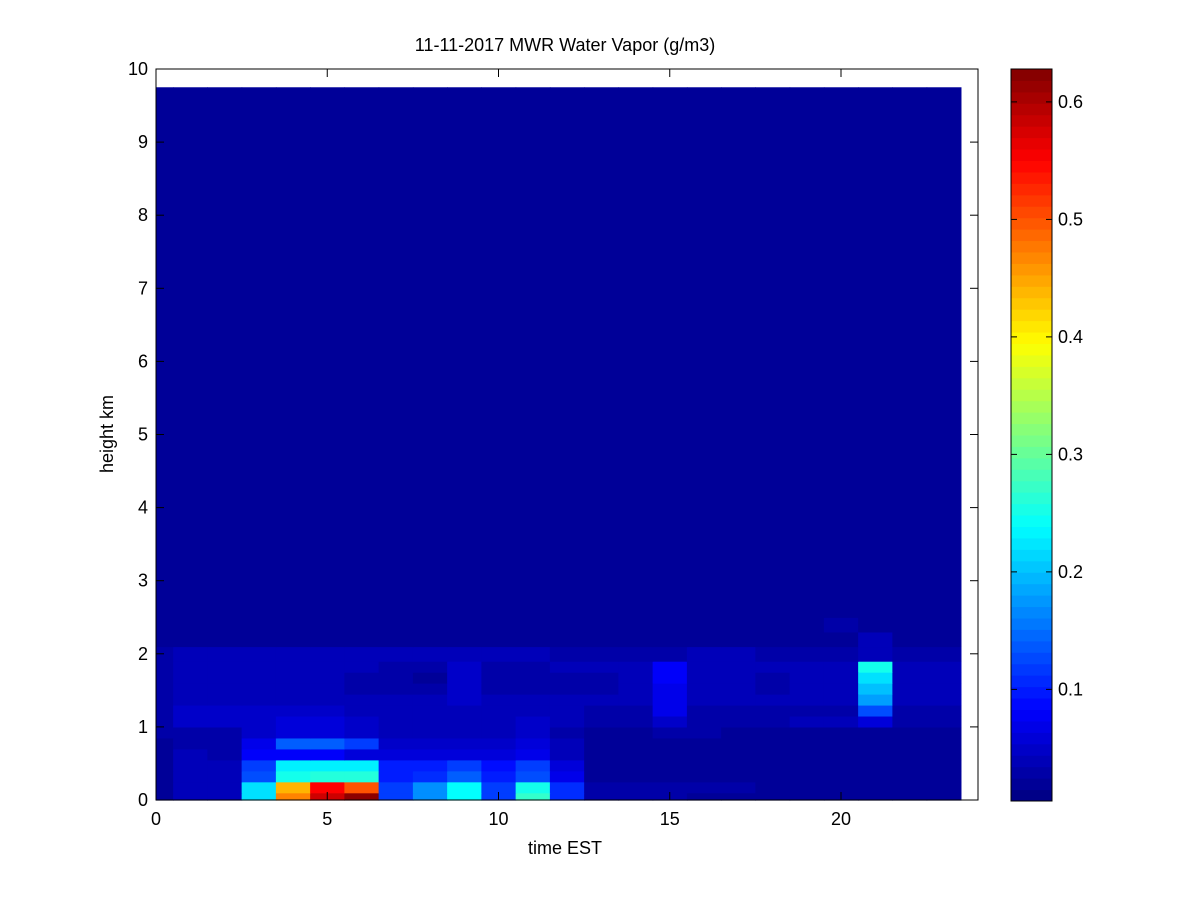 The height and width of the screenshot is (900, 1200). I want to click on y-tick-label: 2, so click(143, 654).